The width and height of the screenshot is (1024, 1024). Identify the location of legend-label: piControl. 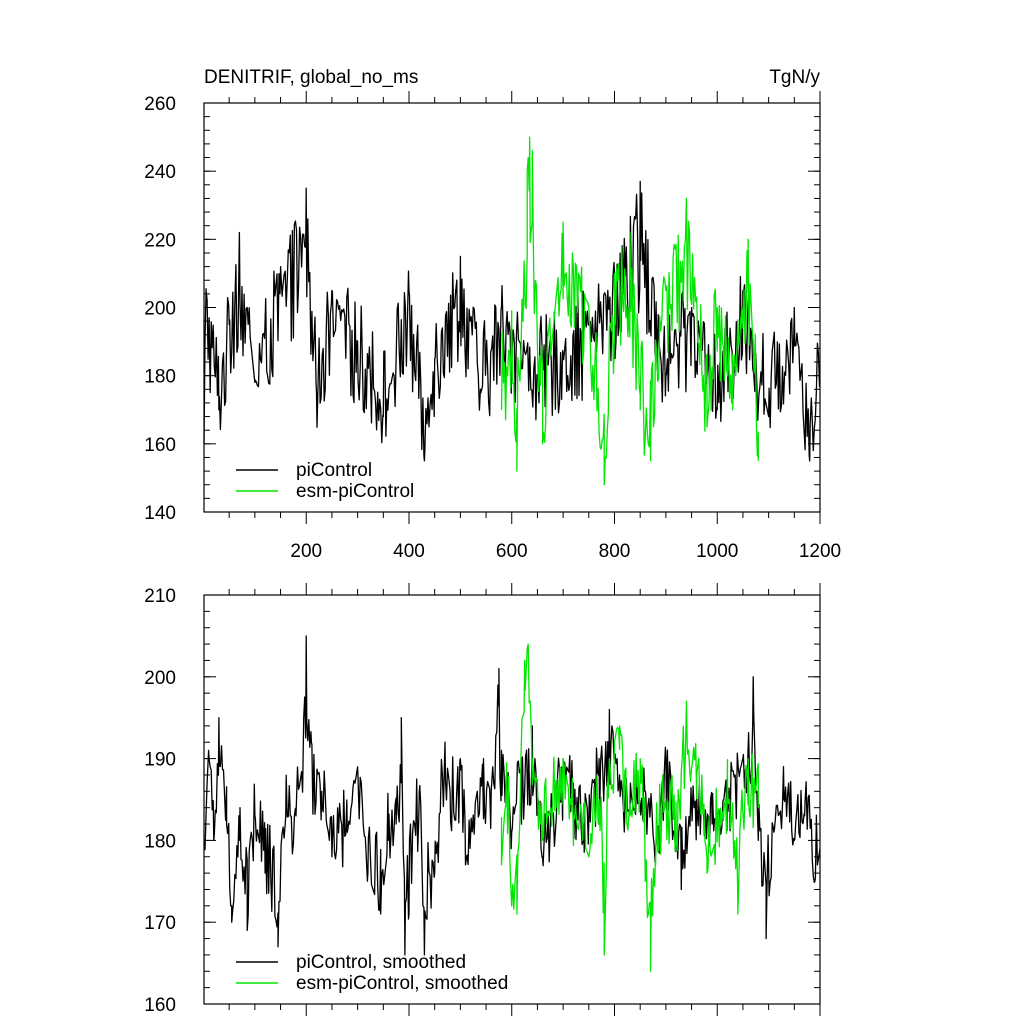
(334, 470).